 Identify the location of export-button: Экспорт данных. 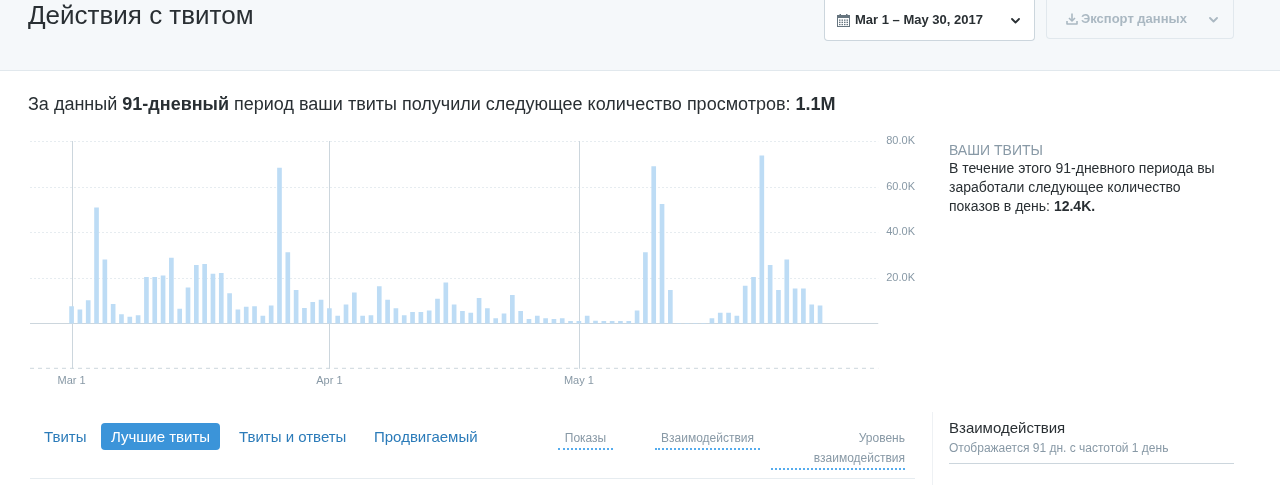
(1140, 19).